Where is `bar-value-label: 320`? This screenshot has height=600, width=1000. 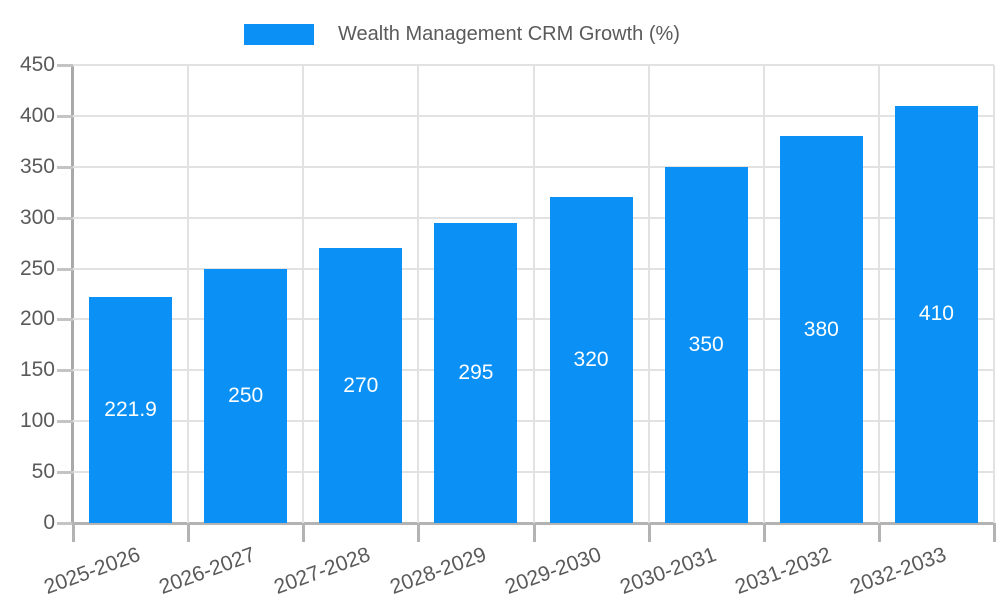
bar-value-label: 320 is located at coordinates (591, 360).